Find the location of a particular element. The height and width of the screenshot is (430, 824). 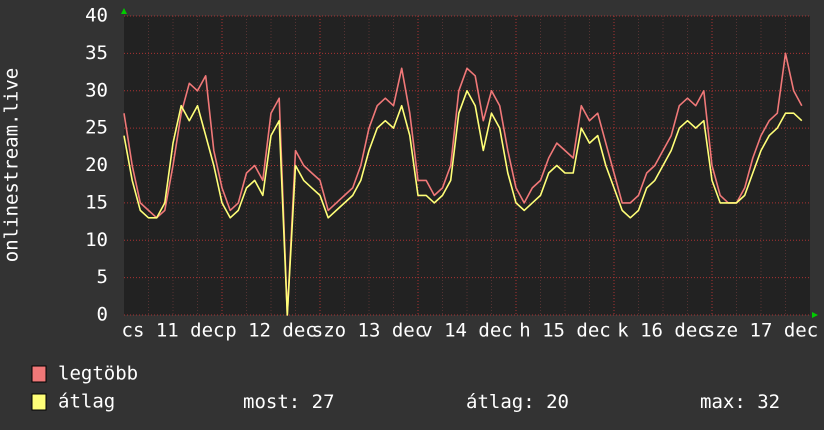

y-tick-label: 30 is located at coordinates (96, 90).